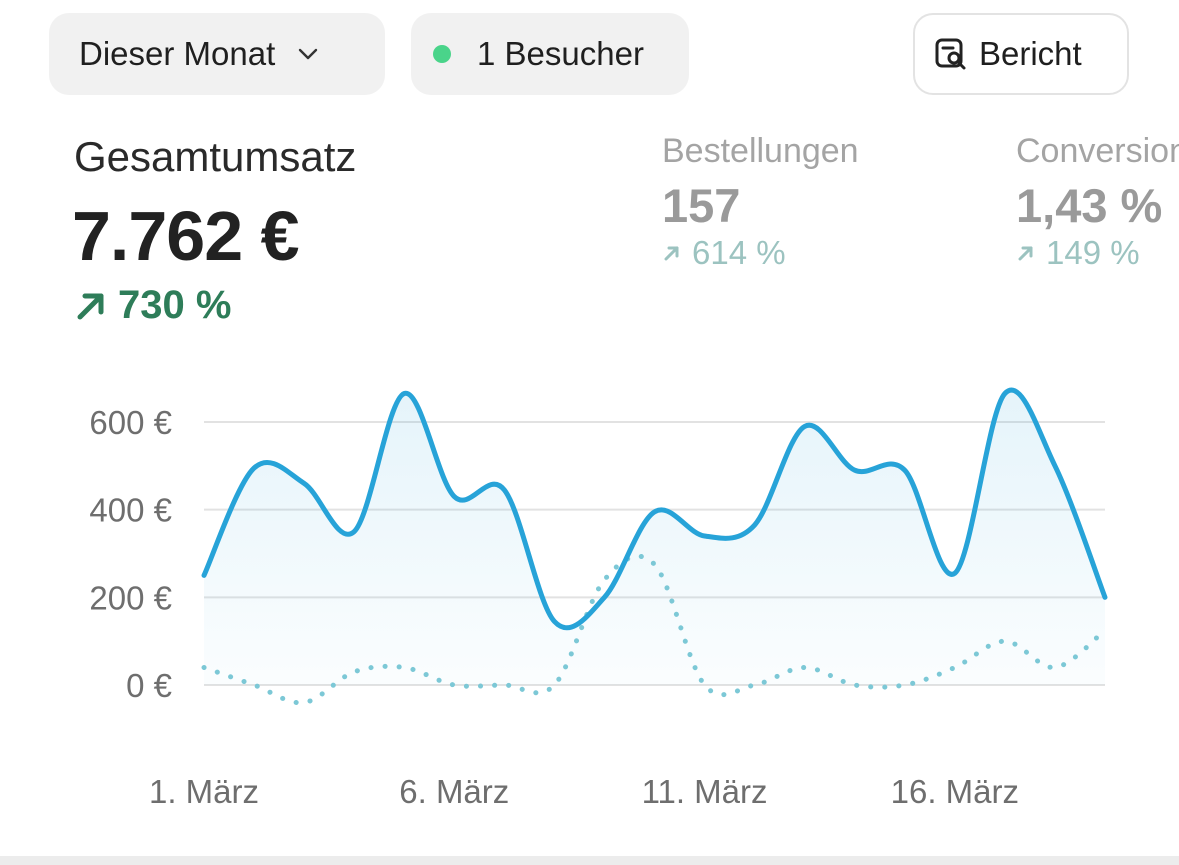 Image resolution: width=1179 pixels, height=865 pixels. Describe the element at coordinates (560, 53) in the screenshot. I see `visitors-label: 1 Besucher` at that location.